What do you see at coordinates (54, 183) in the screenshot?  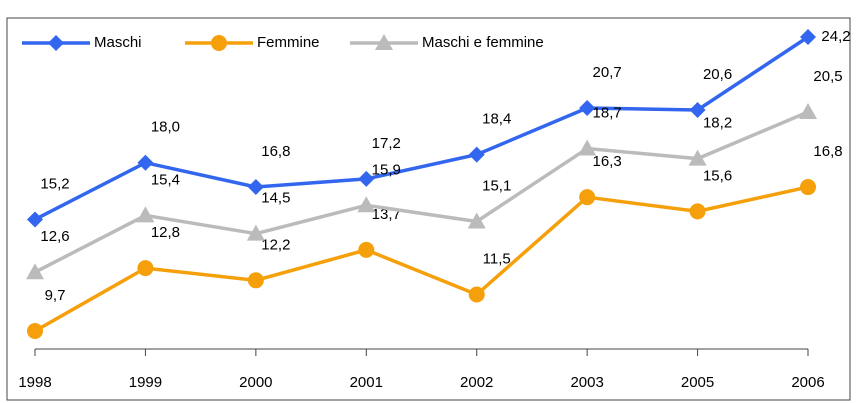 I see `value-label: 15,2` at bounding box center [54, 183].